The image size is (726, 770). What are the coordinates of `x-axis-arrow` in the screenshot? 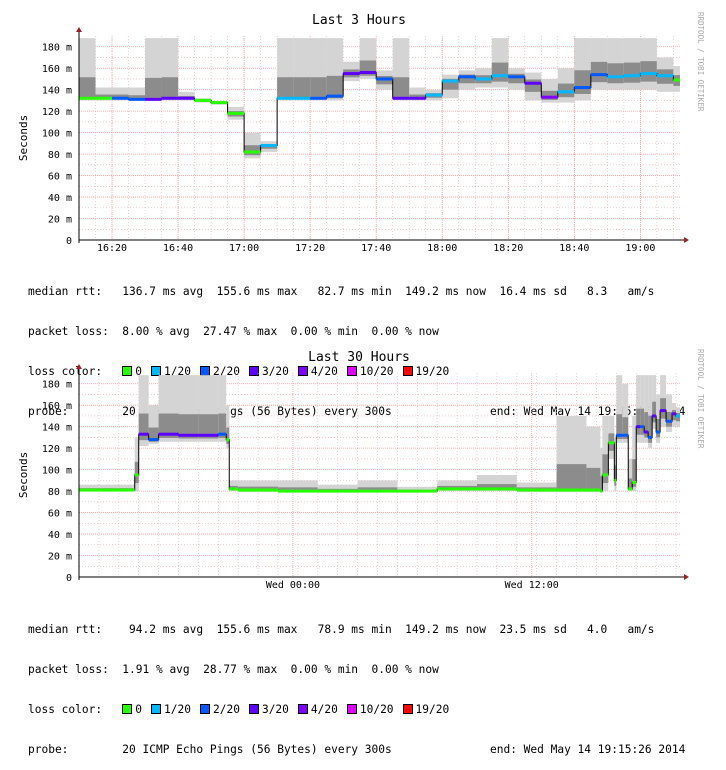 It's located at (686, 577).